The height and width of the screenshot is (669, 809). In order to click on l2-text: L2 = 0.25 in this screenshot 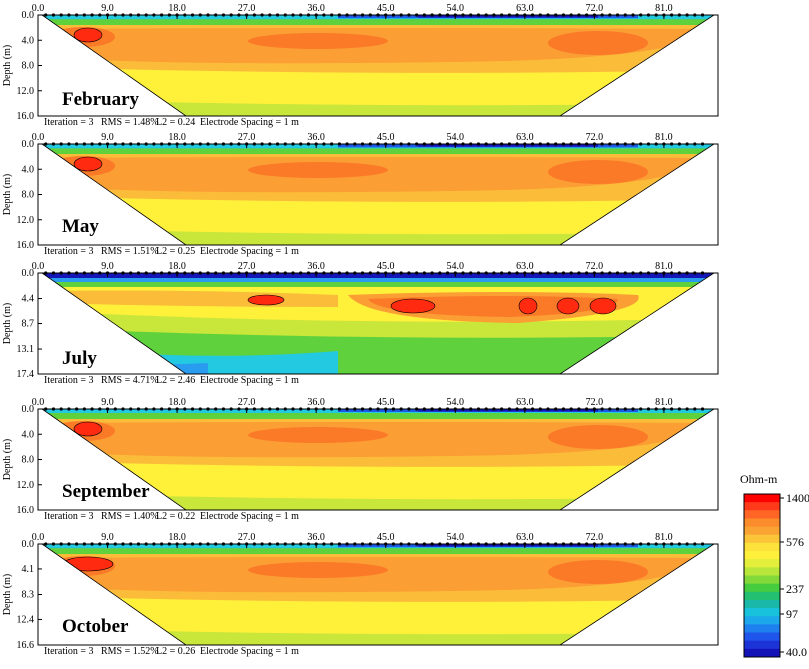, I will do `click(175, 251)`.